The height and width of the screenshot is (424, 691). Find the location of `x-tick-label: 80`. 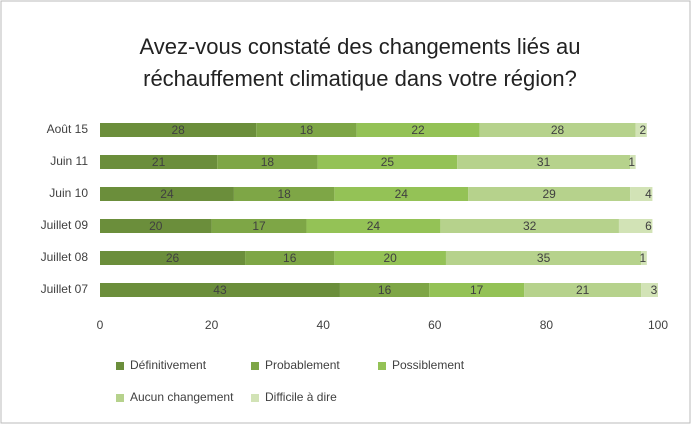

x-tick-label: 80 is located at coordinates (547, 325).